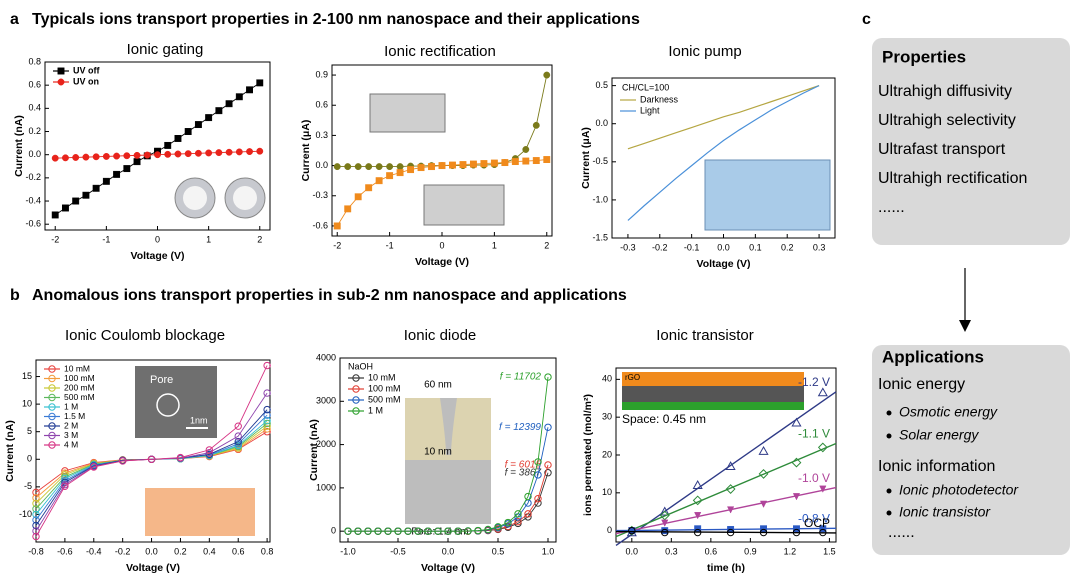  What do you see at coordinates (321, 135) in the screenshot?
I see `y-tick-label: 0.3` at bounding box center [321, 135].